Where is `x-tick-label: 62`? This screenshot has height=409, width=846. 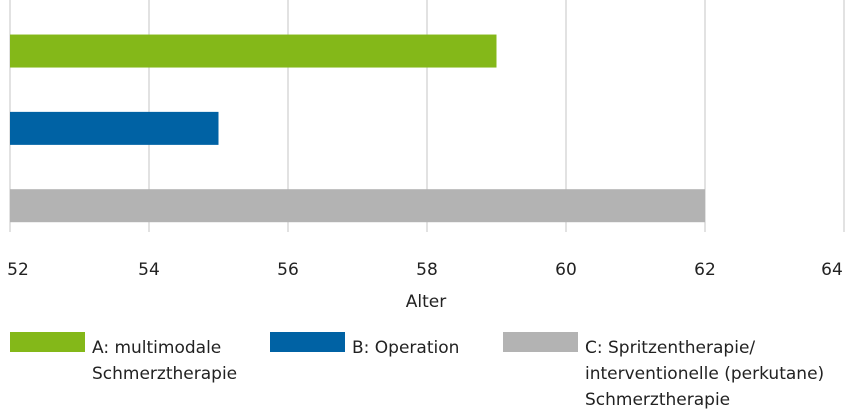
x-tick-label: 62 is located at coordinates (705, 270).